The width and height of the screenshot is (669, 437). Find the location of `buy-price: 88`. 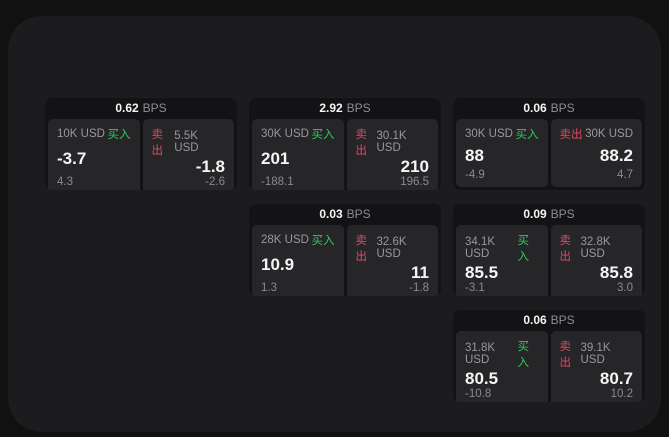

buy-price: 88 is located at coordinates (474, 155).